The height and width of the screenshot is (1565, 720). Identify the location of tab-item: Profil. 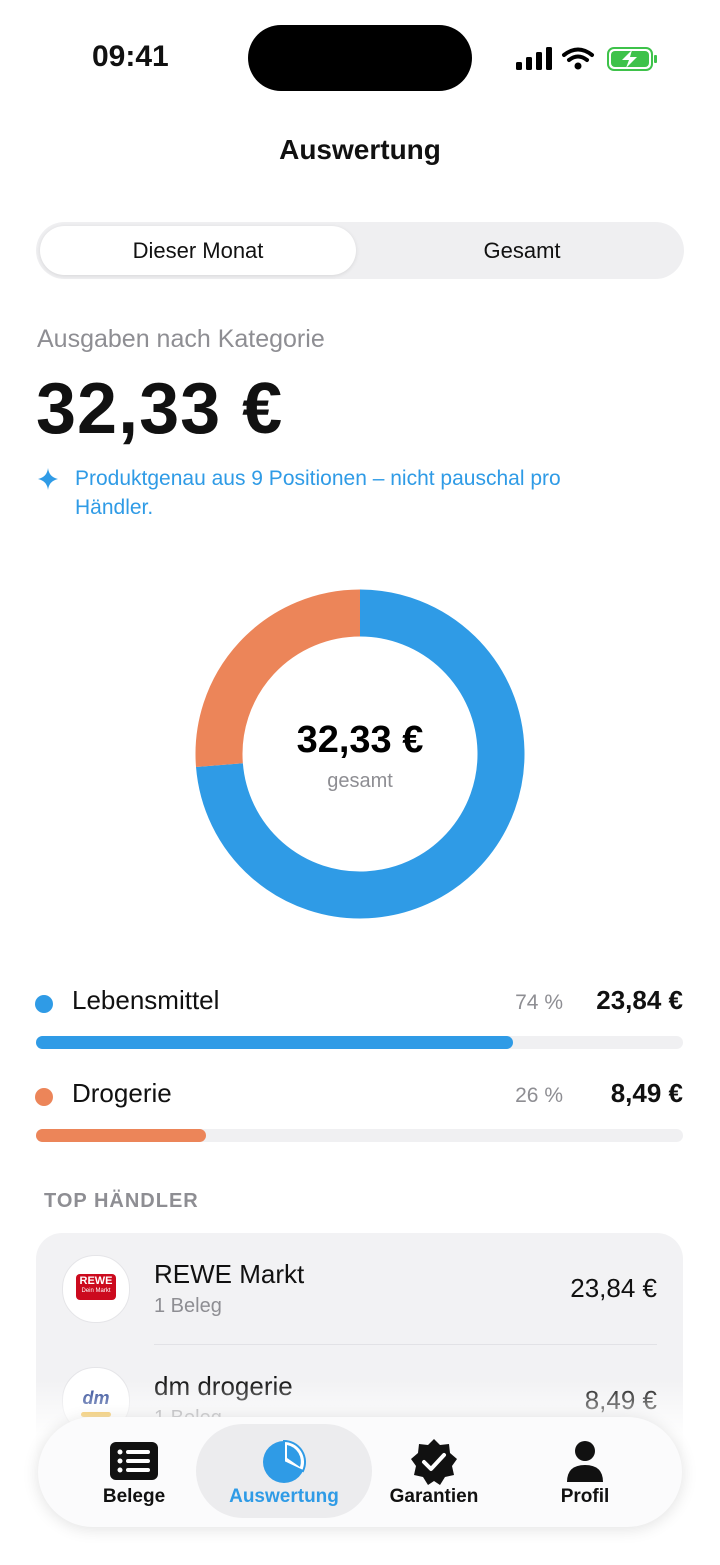
(585, 1471).